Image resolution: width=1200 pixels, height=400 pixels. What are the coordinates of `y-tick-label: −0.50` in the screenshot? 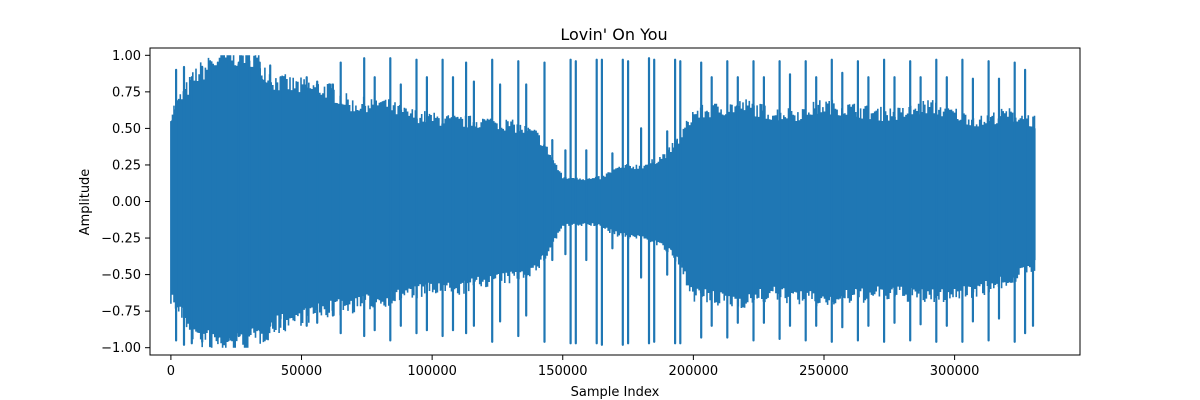 It's located at (121, 275).